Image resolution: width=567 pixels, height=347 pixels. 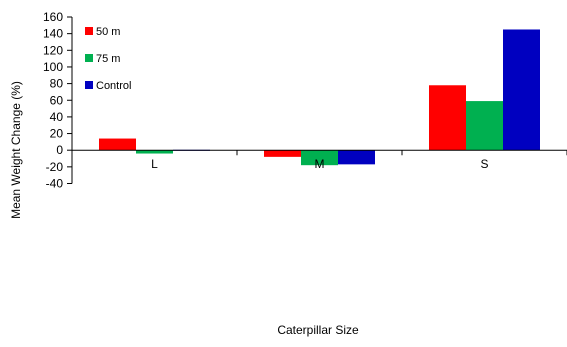 I want to click on y-tick-label: 60, so click(x=57, y=100).